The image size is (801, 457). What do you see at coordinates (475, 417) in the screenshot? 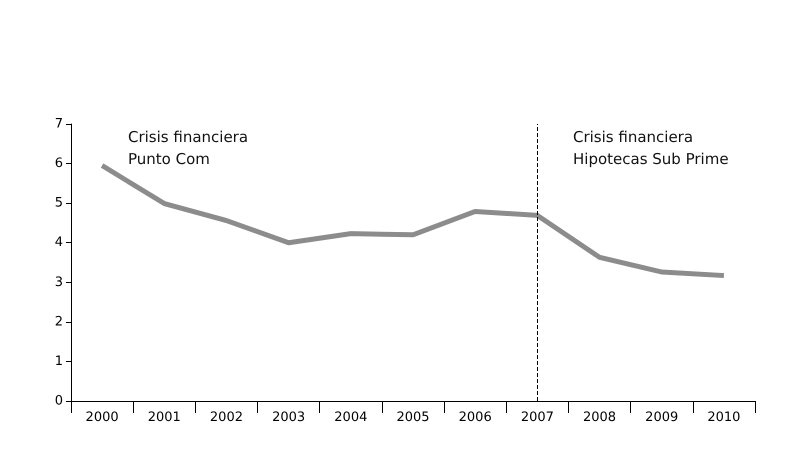
I see `x-tick-label: 2006` at bounding box center [475, 417].